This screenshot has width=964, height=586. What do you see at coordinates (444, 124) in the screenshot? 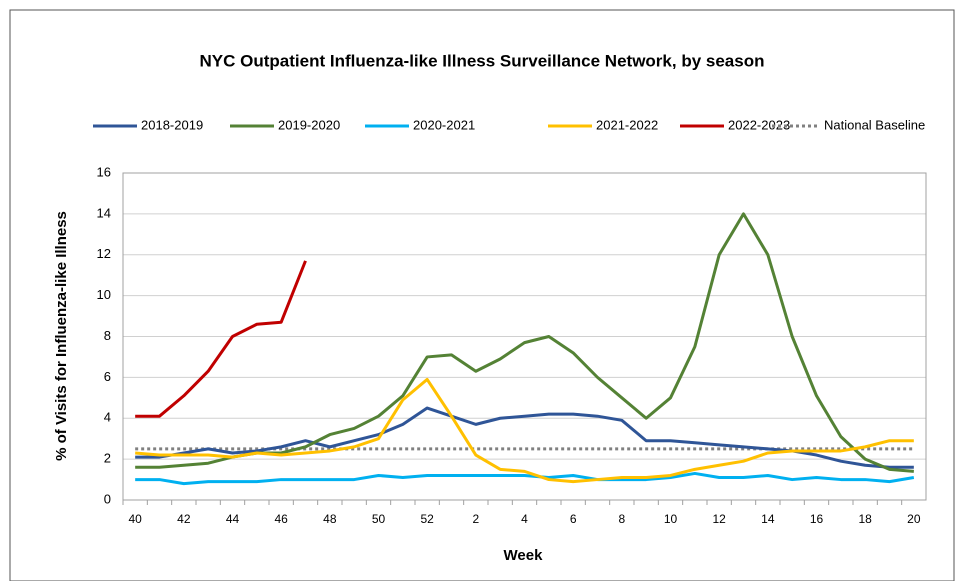
I see `legend-label: 2020-2021` at bounding box center [444, 124].